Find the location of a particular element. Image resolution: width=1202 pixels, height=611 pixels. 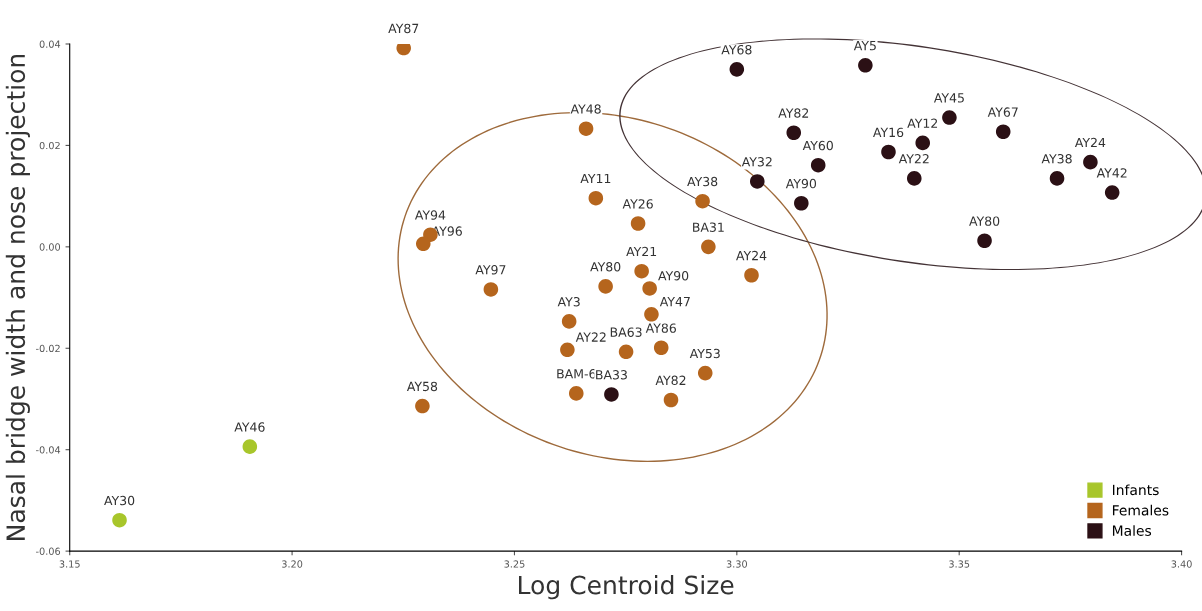

y-tick-label: 0.02 is located at coordinates (49, 145).